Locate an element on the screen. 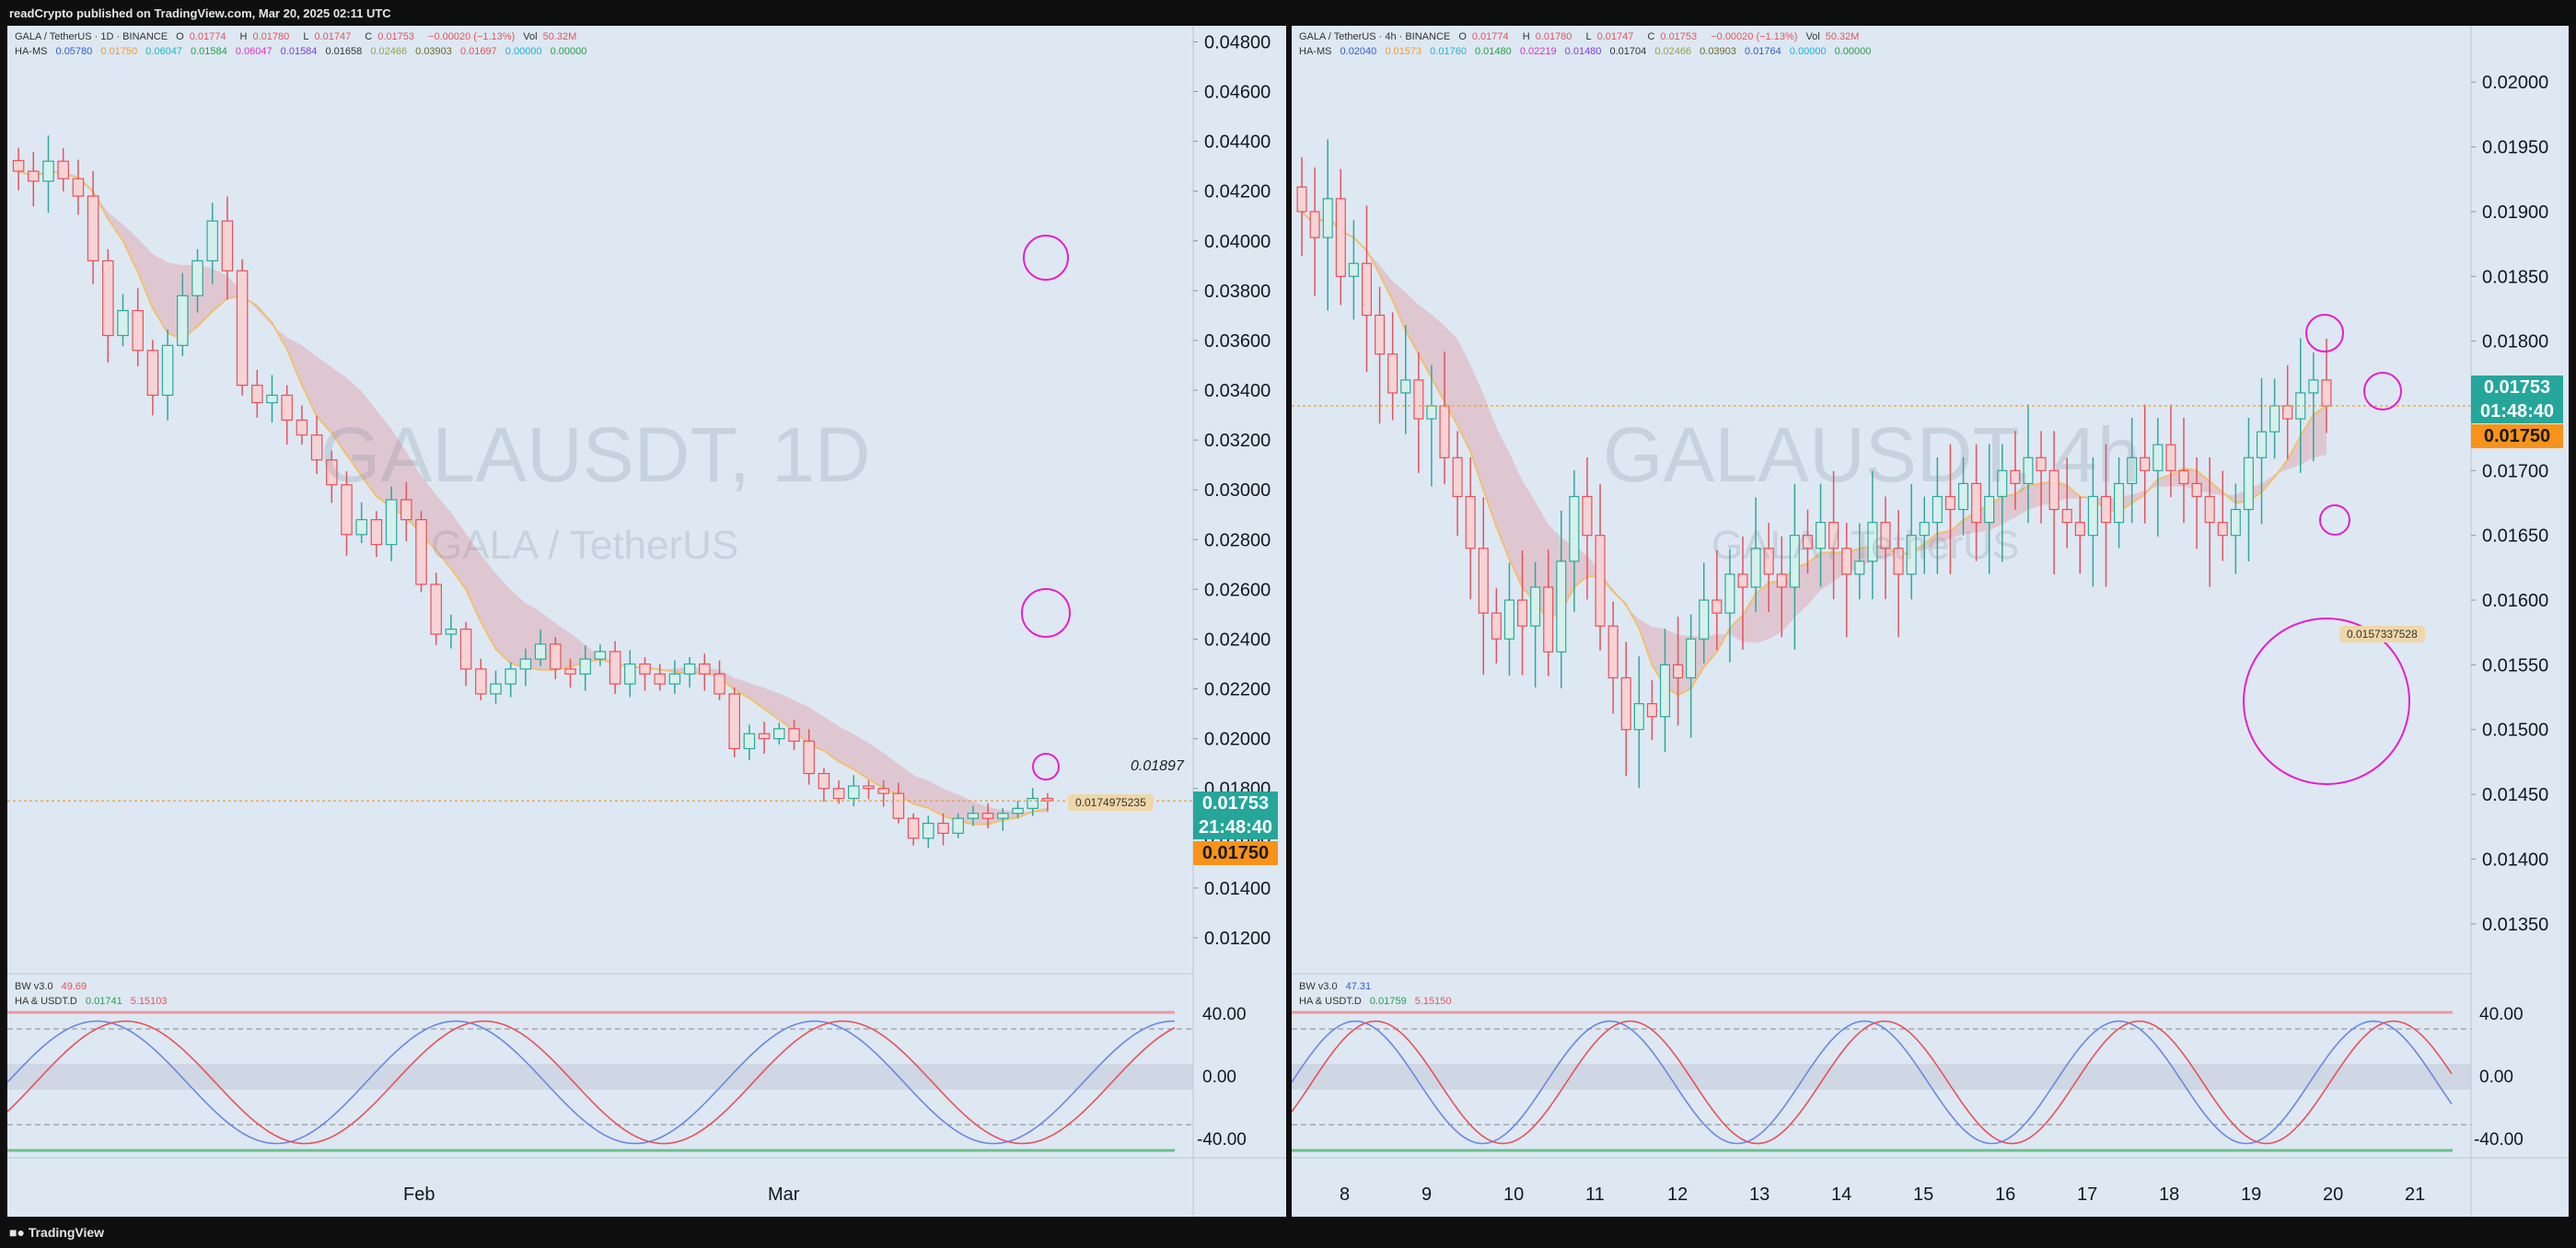 This screenshot has height=1248, width=2576. legend-bw-1d: BW v3.0 49.69 is located at coordinates (53, 986).